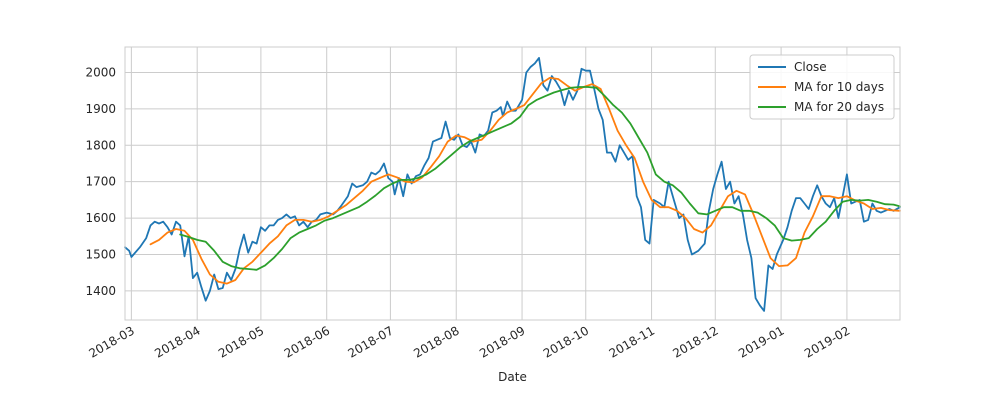 This screenshot has height=400, width=1000. I want to click on x-tick-label: 2018-10, so click(566, 341).